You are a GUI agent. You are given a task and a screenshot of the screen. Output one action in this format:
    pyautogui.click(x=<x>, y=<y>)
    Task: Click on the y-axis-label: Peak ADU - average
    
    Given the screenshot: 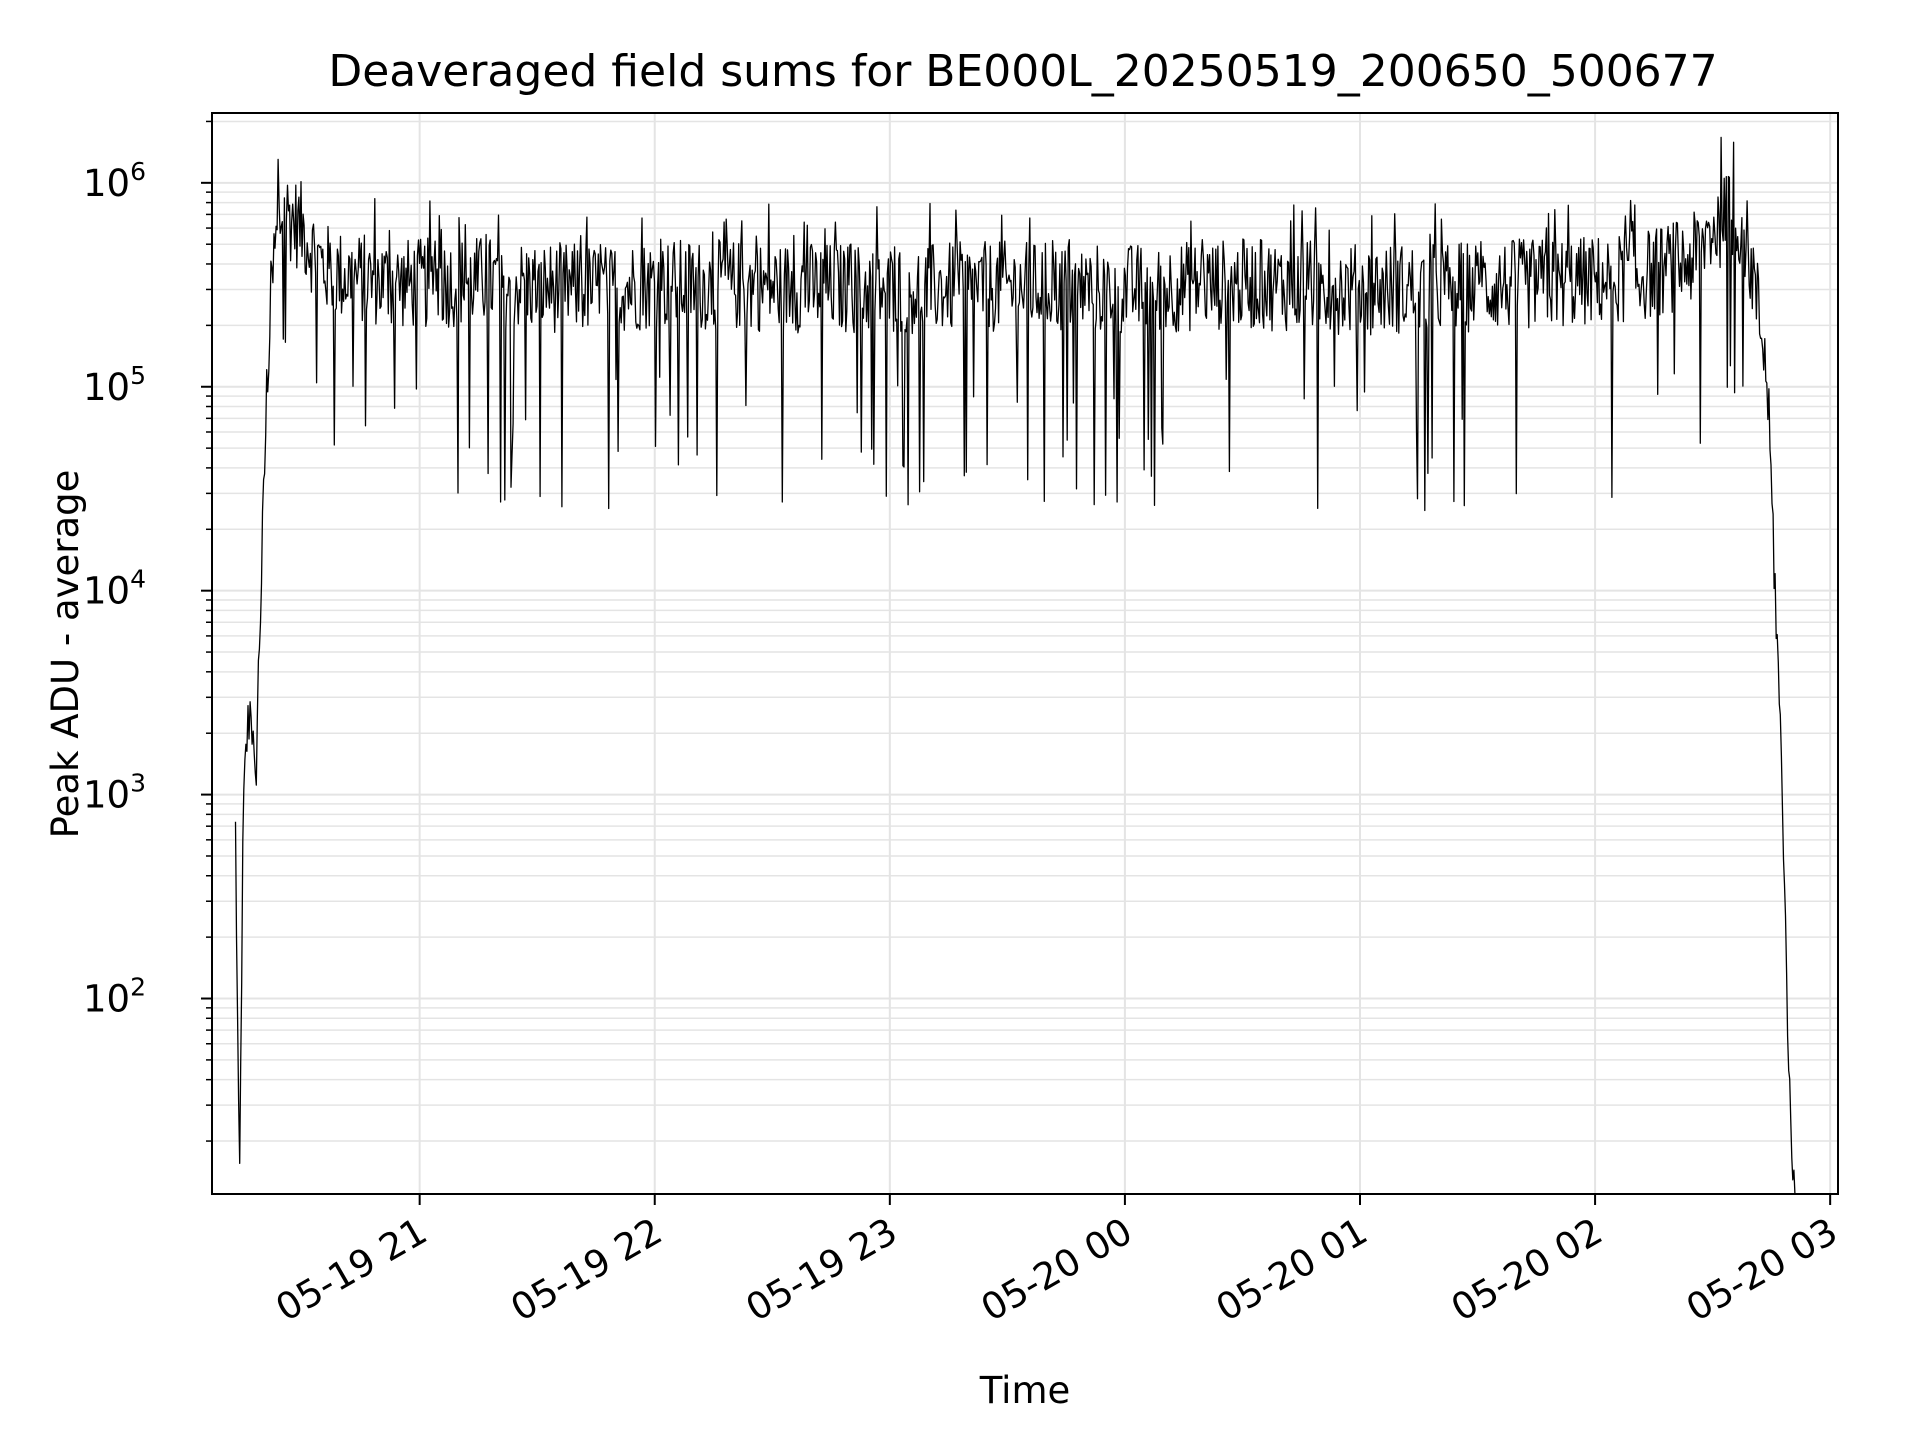 What is the action you would take?
    pyautogui.click(x=65, y=654)
    